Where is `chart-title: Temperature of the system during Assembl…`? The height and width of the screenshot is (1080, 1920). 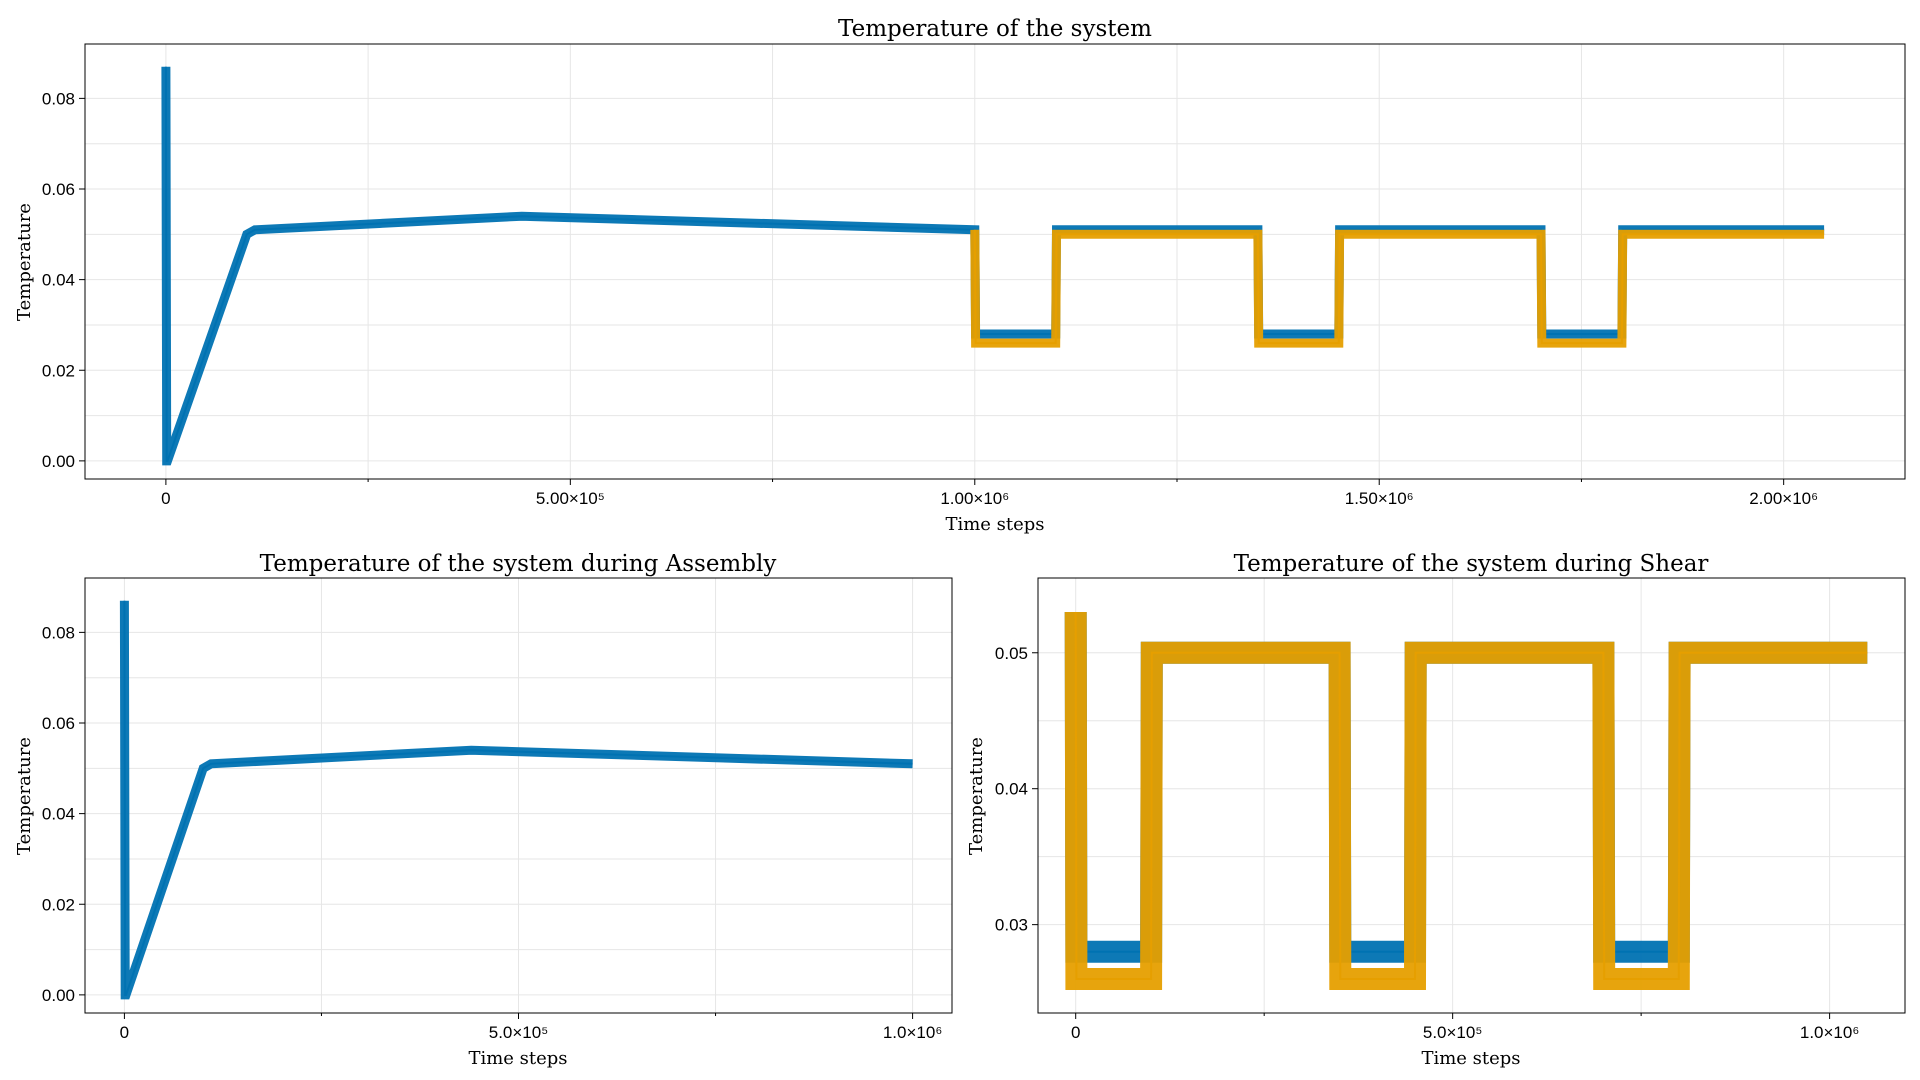 chart-title: Temperature of the system during Assembl… is located at coordinates (518, 564).